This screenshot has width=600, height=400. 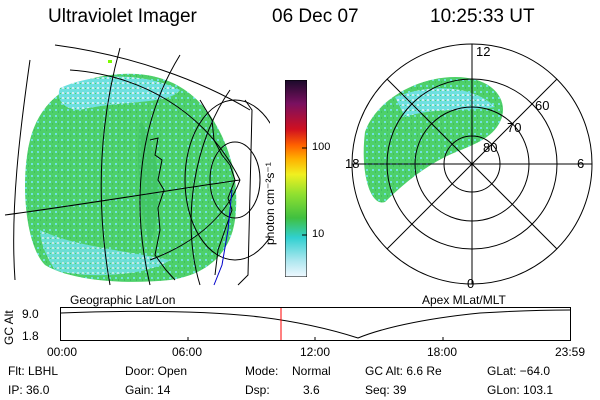 I want to click on mlt-label-6: 6, so click(x=580, y=163).